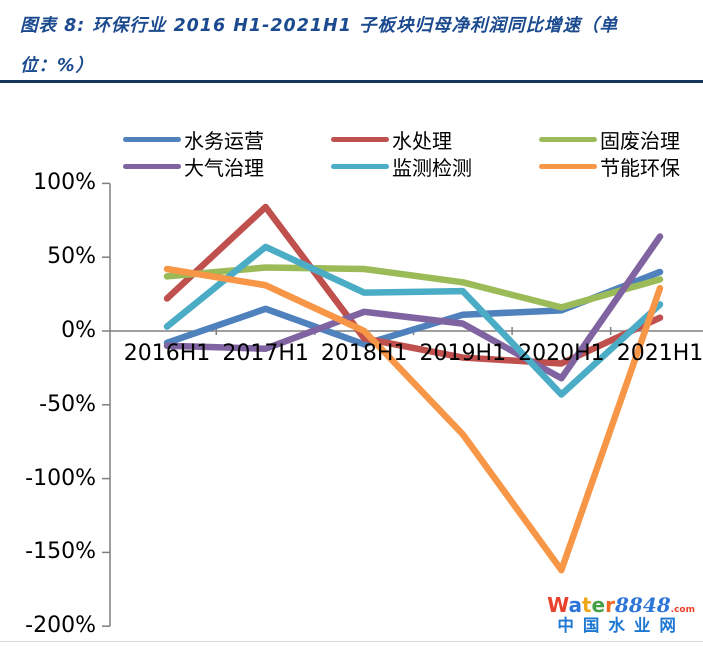 This screenshot has width=703, height=647. Describe the element at coordinates (57, 66) in the screenshot. I see `figure-title-line2: 位：%）` at that location.